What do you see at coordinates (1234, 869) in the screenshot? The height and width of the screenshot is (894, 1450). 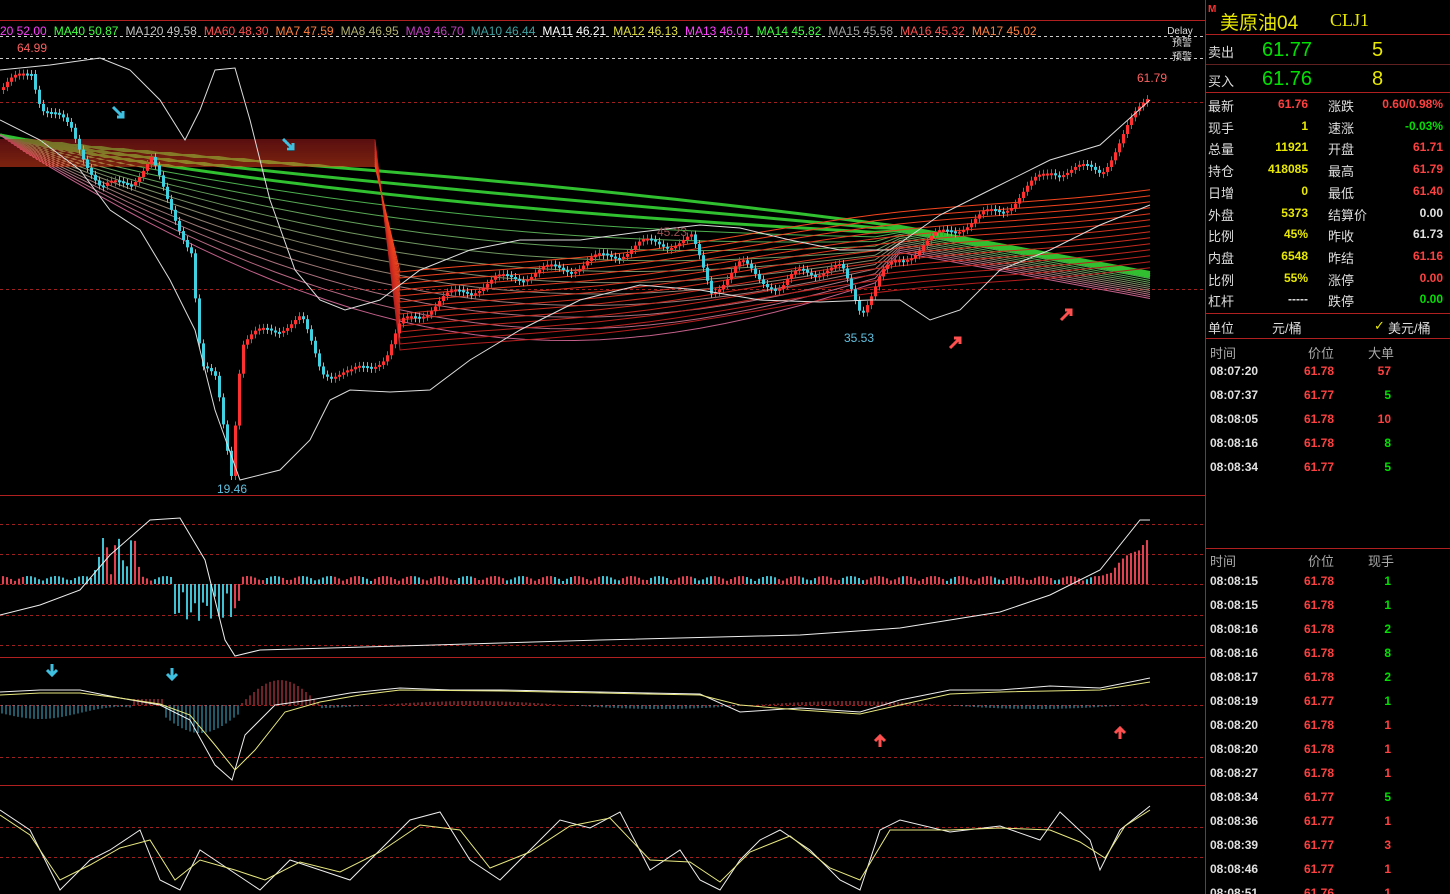 I see `row-time: 08:08:46` at bounding box center [1234, 869].